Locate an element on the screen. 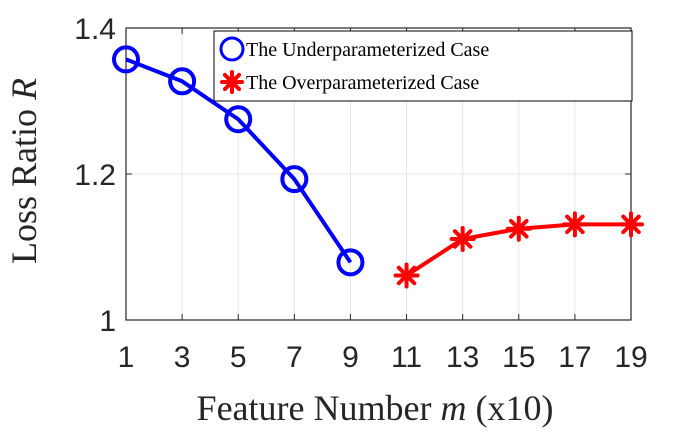 This screenshot has height=436, width=698. y-tick-label: 1 is located at coordinates (107, 321).